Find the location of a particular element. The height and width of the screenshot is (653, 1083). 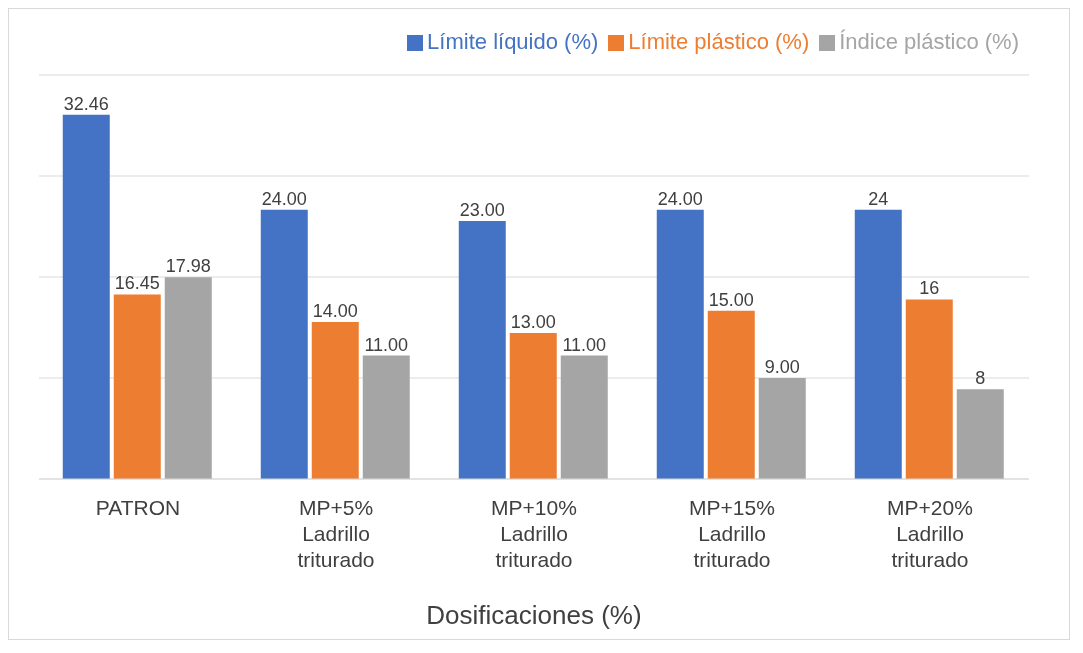

legend-label: Índice plástico (%) is located at coordinates (929, 41).